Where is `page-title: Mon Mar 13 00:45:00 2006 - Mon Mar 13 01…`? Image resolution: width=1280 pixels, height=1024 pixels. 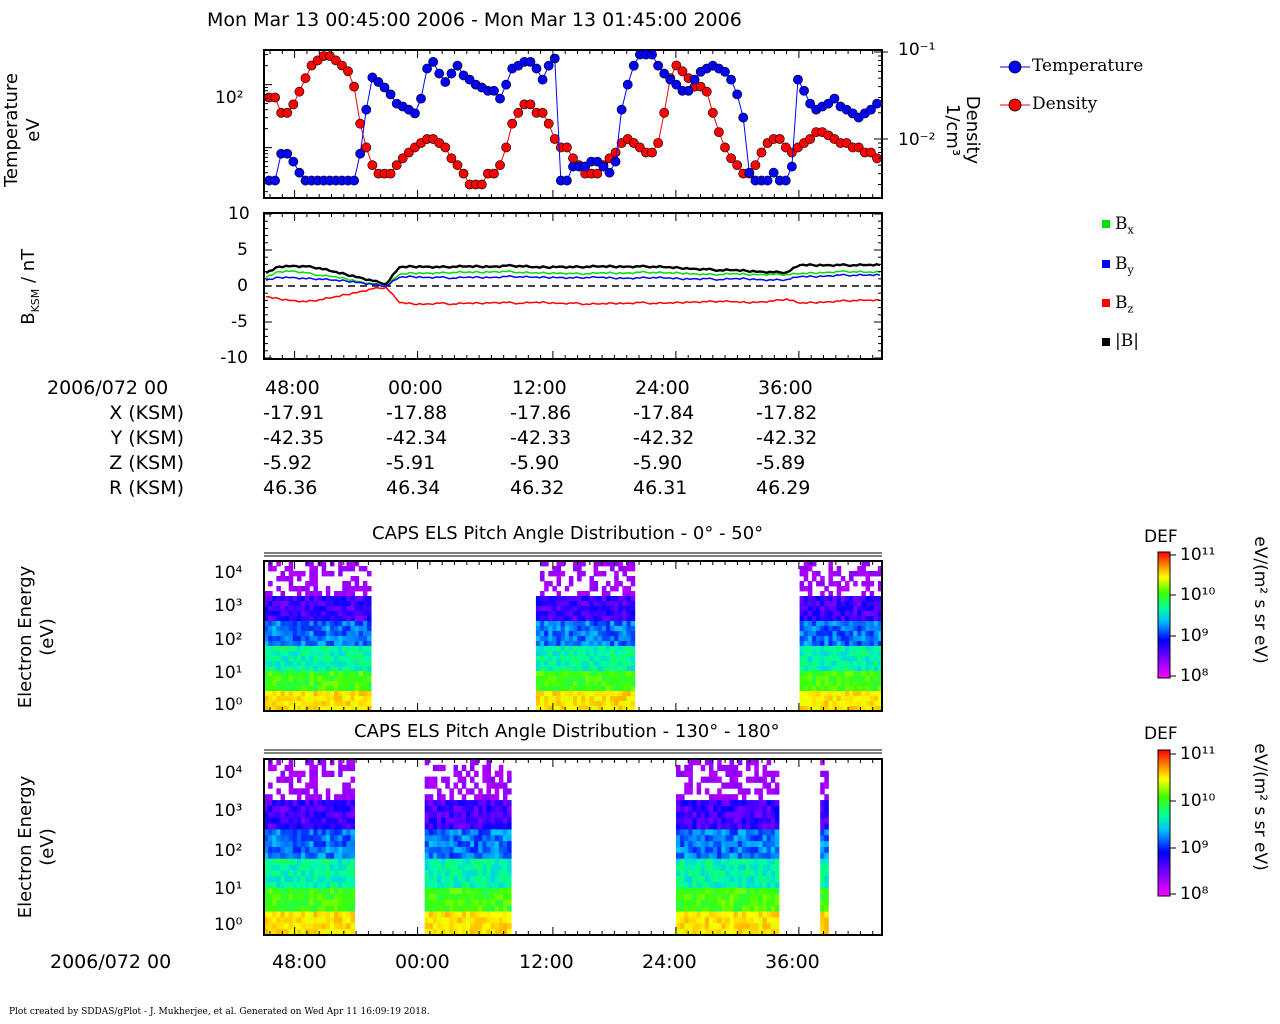
page-title: Mon Mar 13 00:45:00 2006 - Mon Mar 13 01… is located at coordinates (474, 20).